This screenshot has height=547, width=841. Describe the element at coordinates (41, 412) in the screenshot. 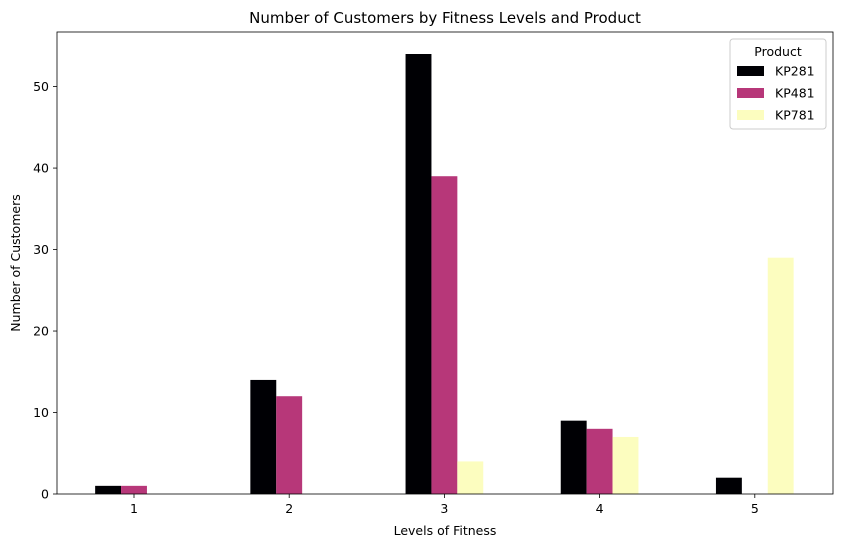

I see `y-tick-label: 10` at that location.